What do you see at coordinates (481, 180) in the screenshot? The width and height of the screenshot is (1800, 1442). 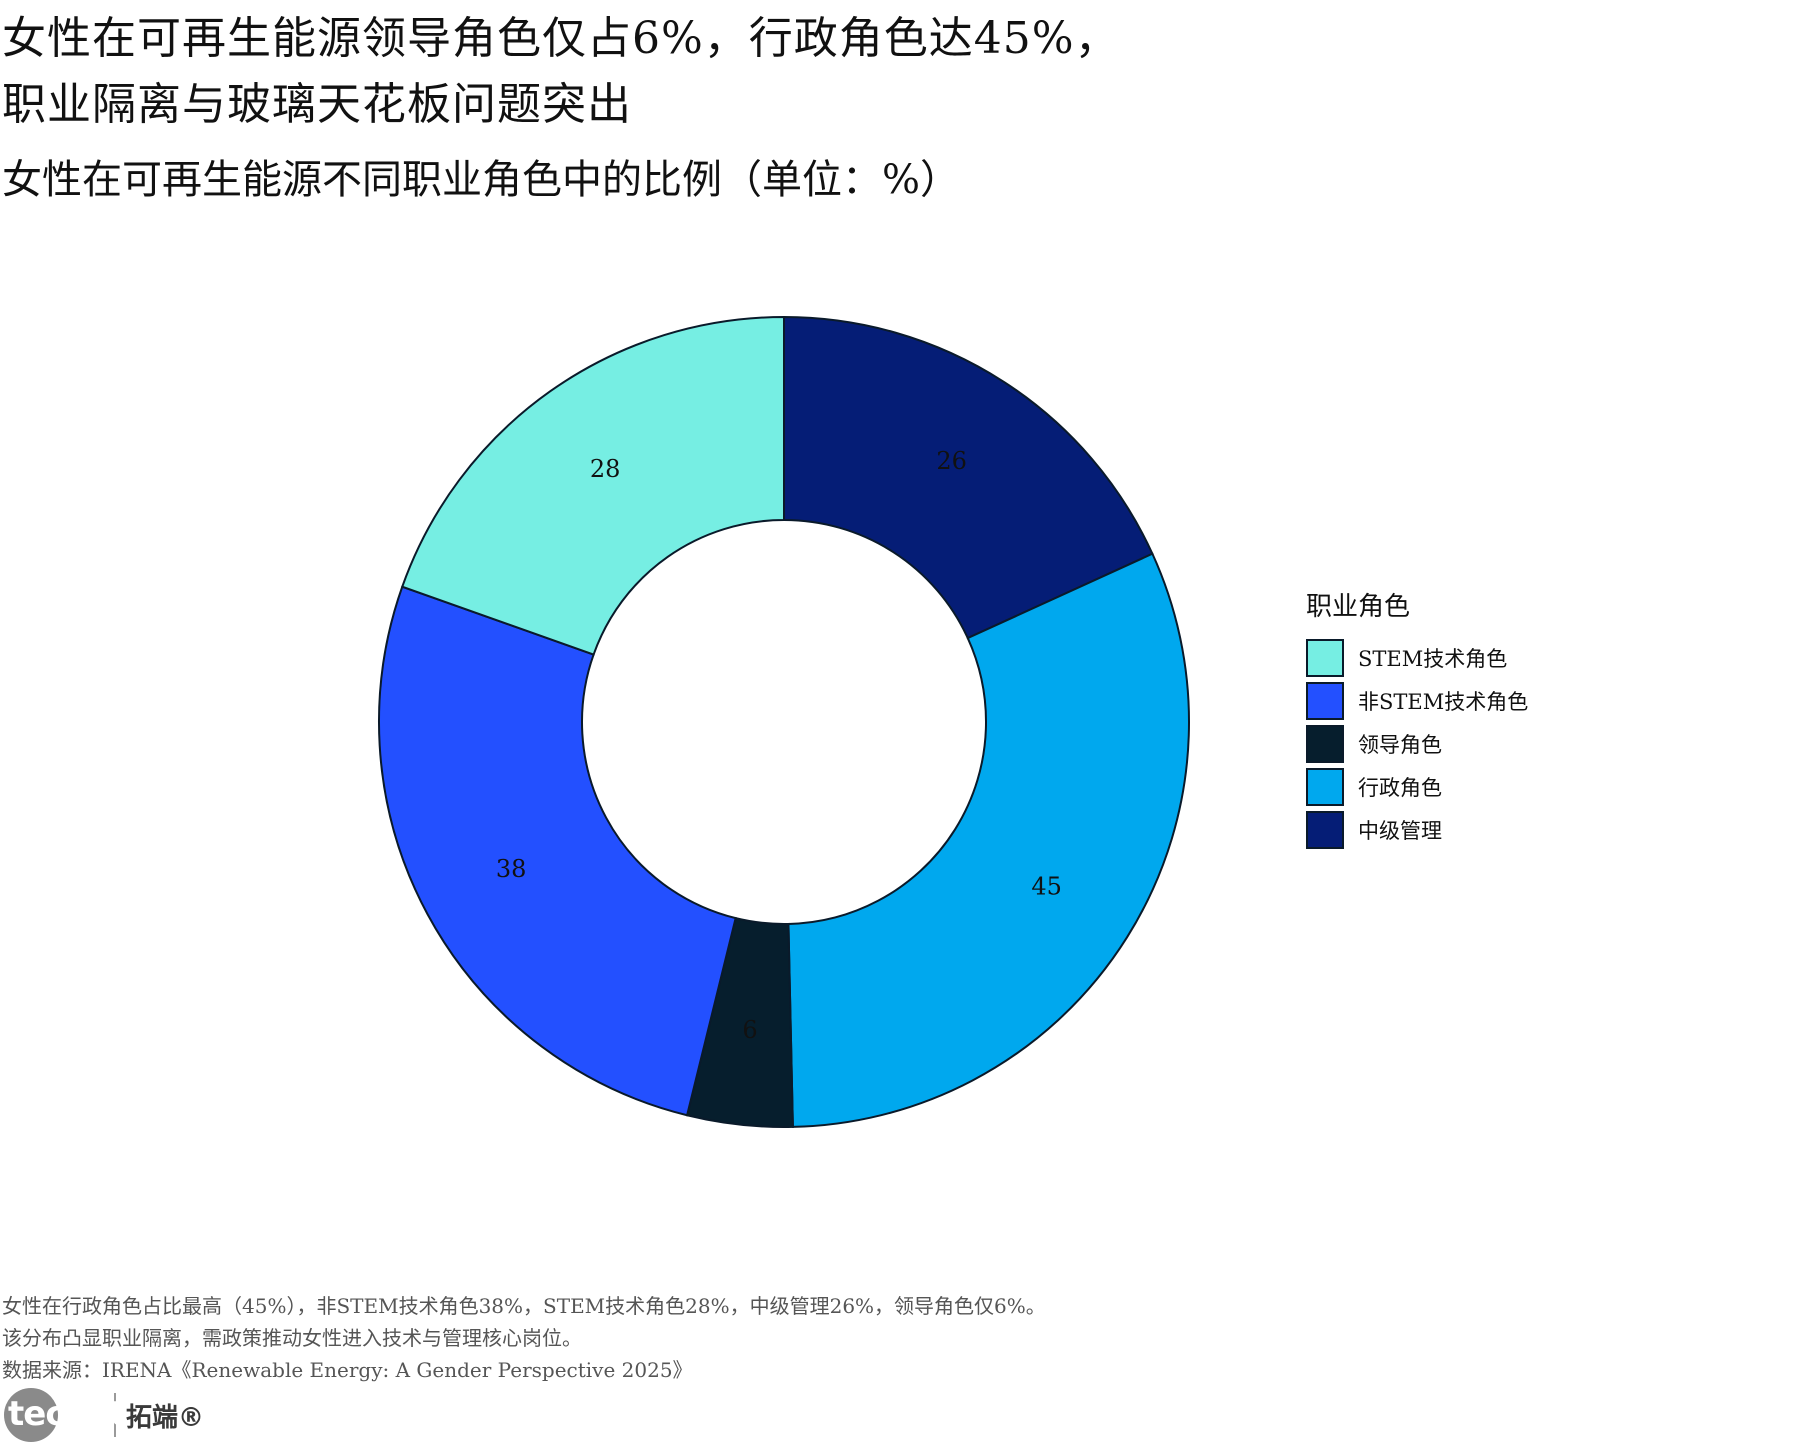 I see `chart-subtitle: 女性在可再生能源不同职业角色中的比例（单位：%）` at bounding box center [481, 180].